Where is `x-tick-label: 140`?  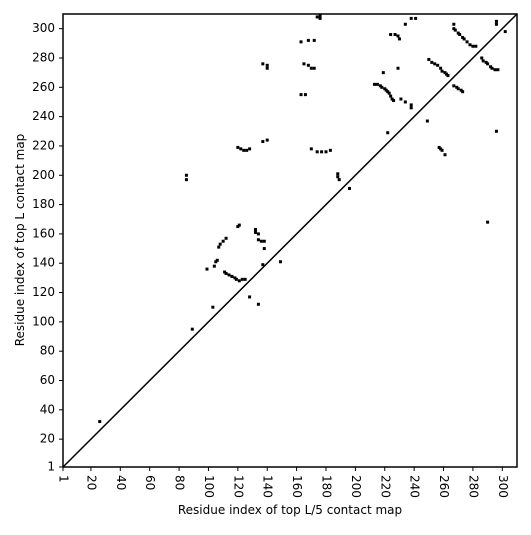 x-tick-label: 140 is located at coordinates (268, 486).